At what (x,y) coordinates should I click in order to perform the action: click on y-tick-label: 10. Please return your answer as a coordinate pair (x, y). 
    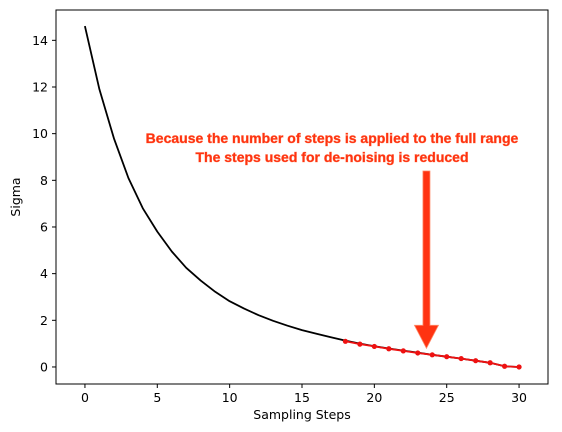
    Looking at the image, I should click on (40, 133).